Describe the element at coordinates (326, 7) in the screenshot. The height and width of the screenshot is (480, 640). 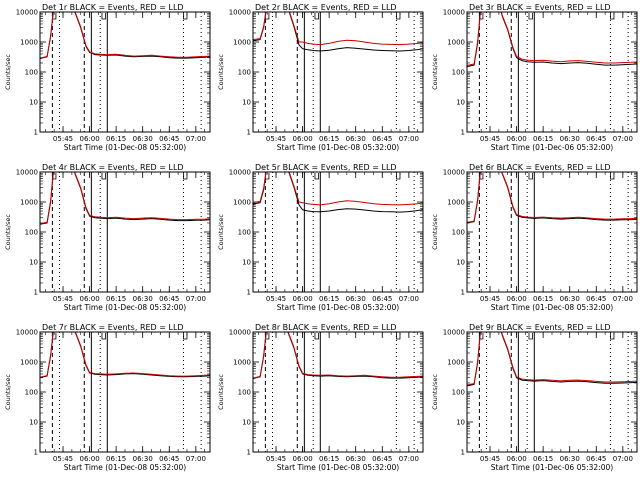
I see `chart-title: Det 2r BLACK = Events, RED = LLD` at that location.